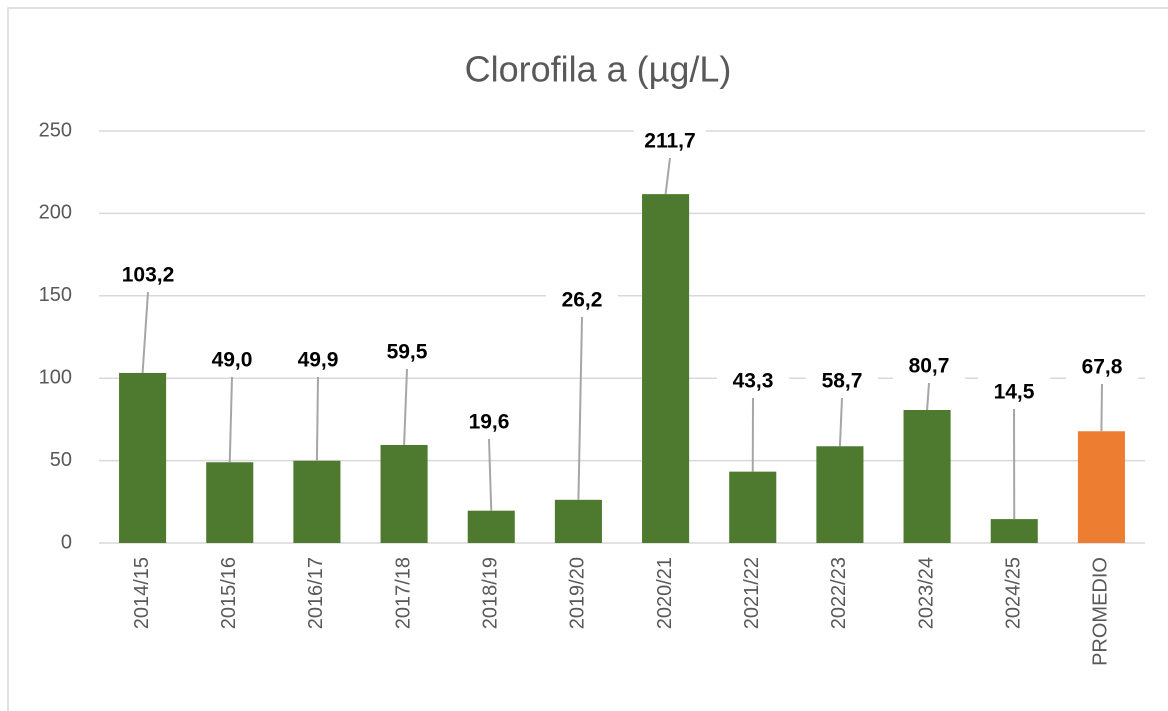 Image resolution: width=1168 pixels, height=711 pixels. What do you see at coordinates (491, 593) in the screenshot?
I see `x-tick-label: 2018/19` at bounding box center [491, 593].